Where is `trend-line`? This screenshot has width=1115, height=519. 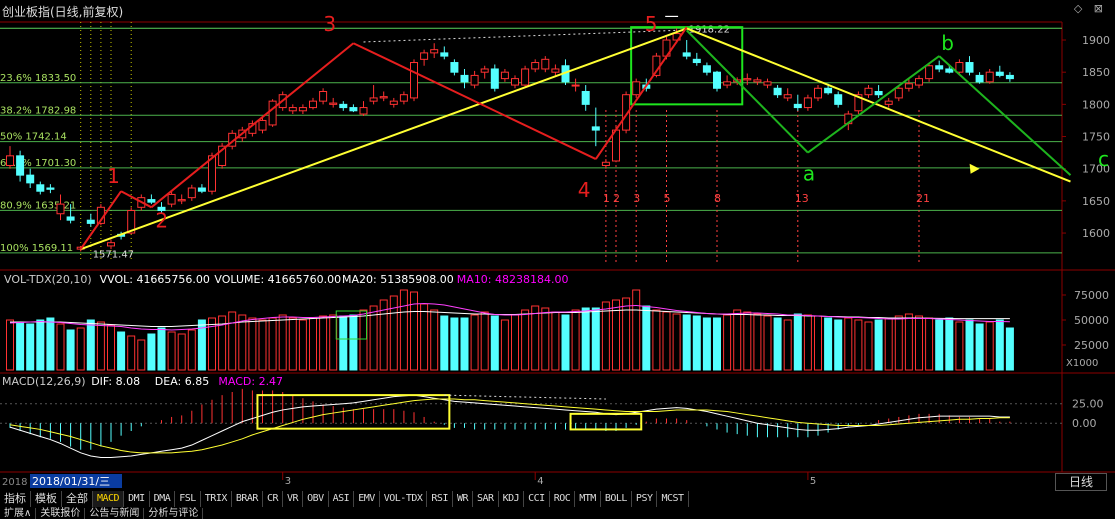 trend-line is located at coordinates (878, 105).